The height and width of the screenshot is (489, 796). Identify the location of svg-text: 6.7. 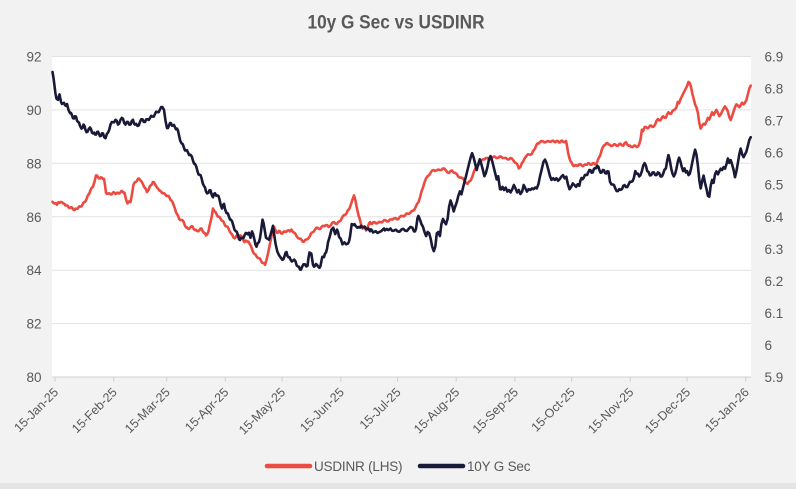
(774, 121).